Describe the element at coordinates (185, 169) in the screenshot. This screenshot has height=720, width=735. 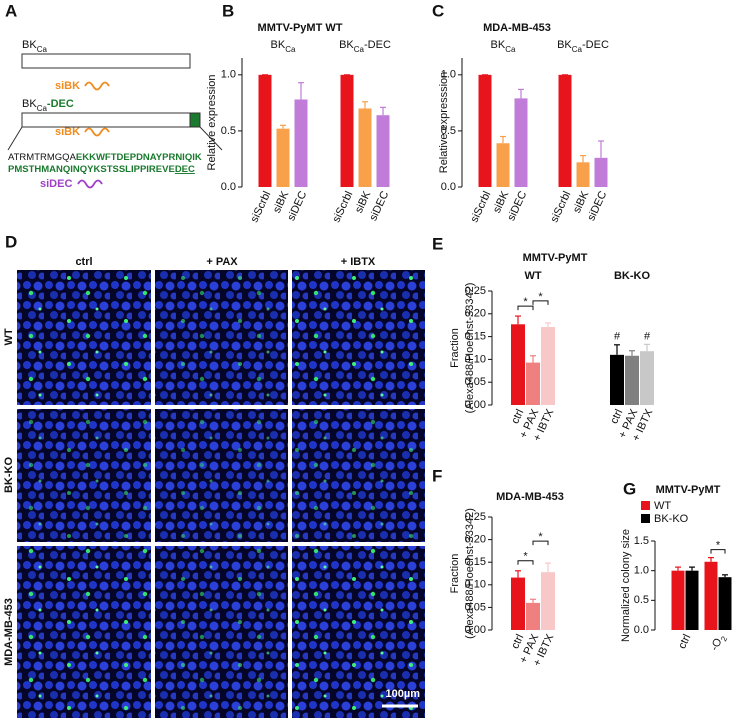
I see `sequence-part: DEC` at that location.